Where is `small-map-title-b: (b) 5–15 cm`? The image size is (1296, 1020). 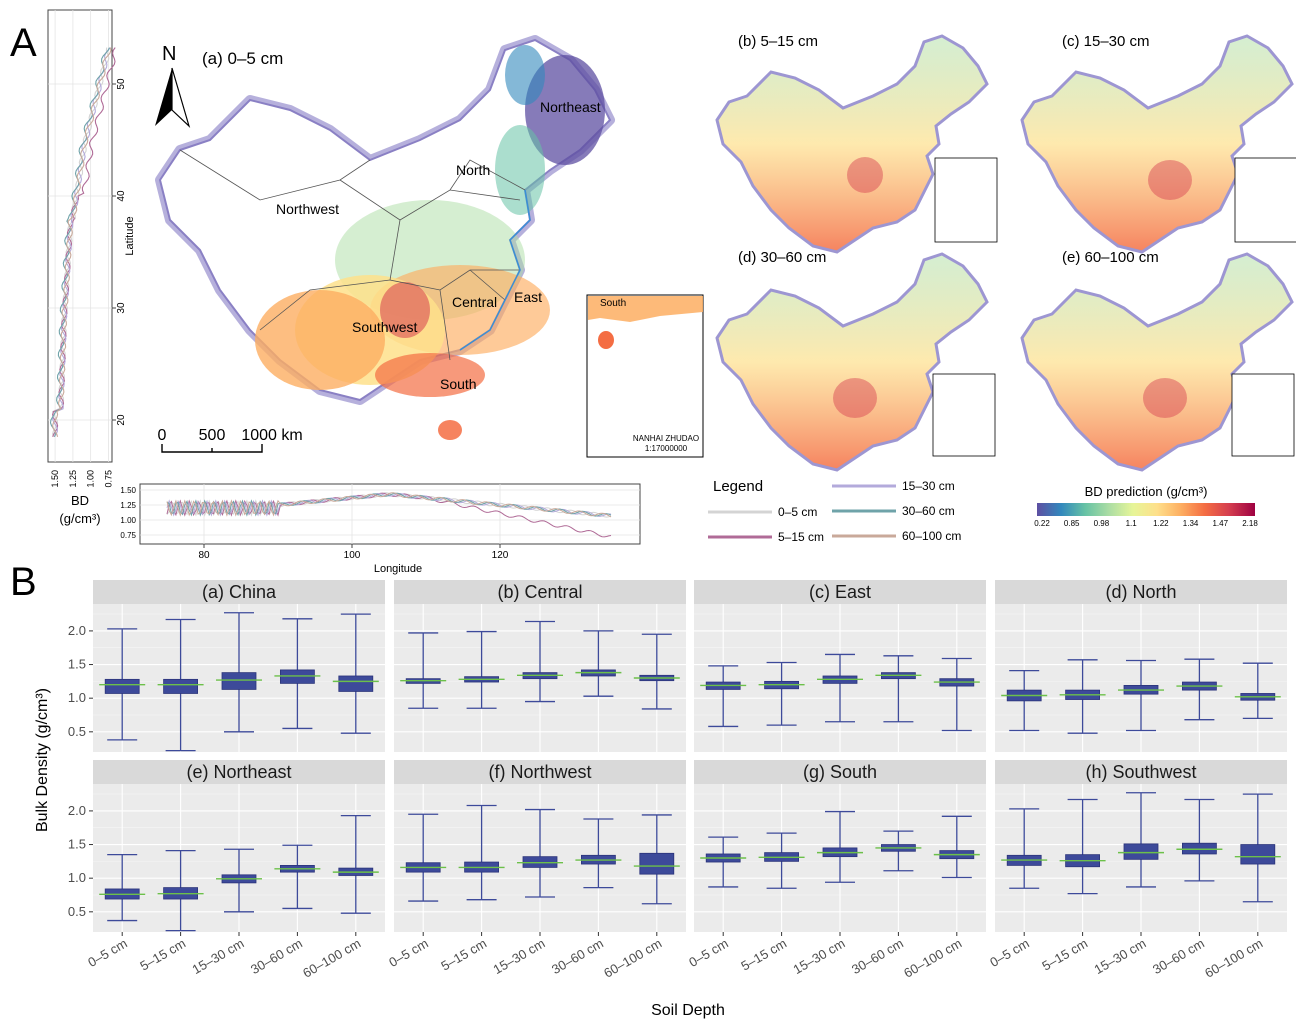 small-map-title-b: (b) 5–15 cm is located at coordinates (778, 41).